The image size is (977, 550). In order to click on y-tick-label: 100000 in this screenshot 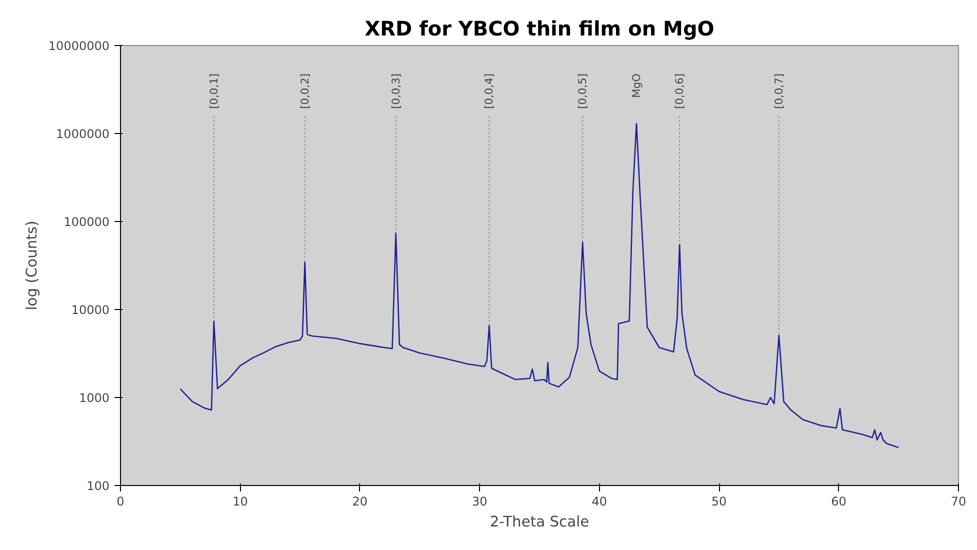, I will do `click(87, 222)`.